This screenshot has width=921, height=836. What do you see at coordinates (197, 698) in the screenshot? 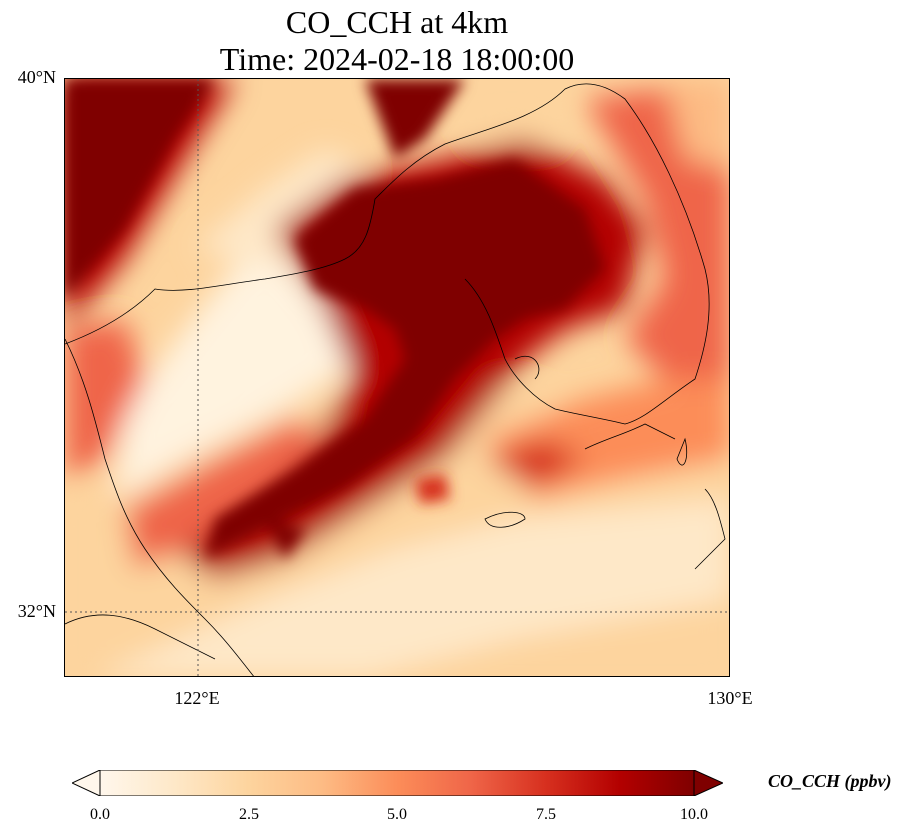
I see `lon-label-122e: 122°E` at bounding box center [197, 698].